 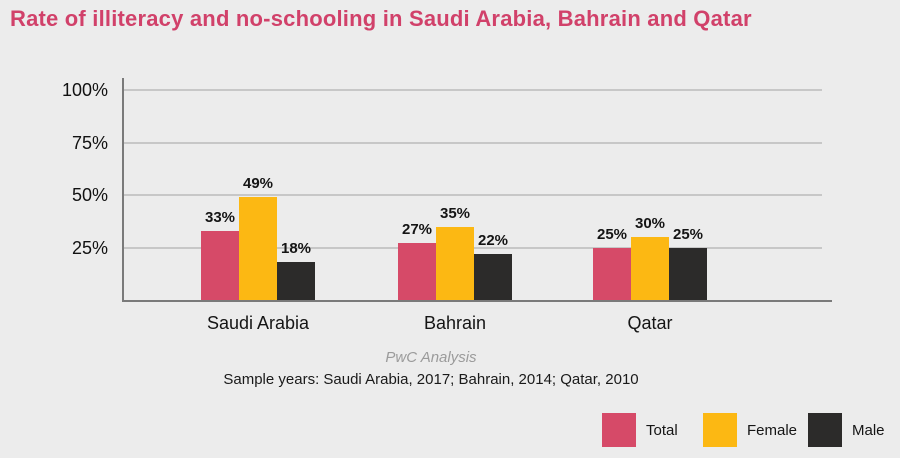 I want to click on bar-value-male-qatar: 25%, so click(x=688, y=234).